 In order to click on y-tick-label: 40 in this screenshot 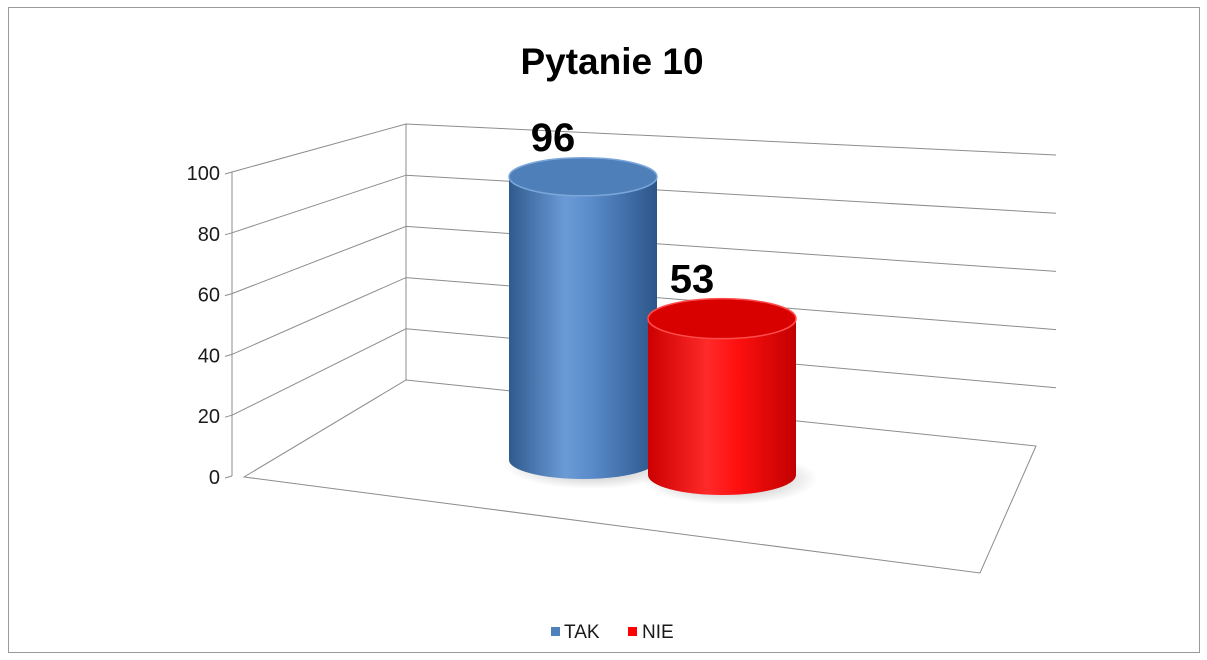, I will do `click(209, 356)`.